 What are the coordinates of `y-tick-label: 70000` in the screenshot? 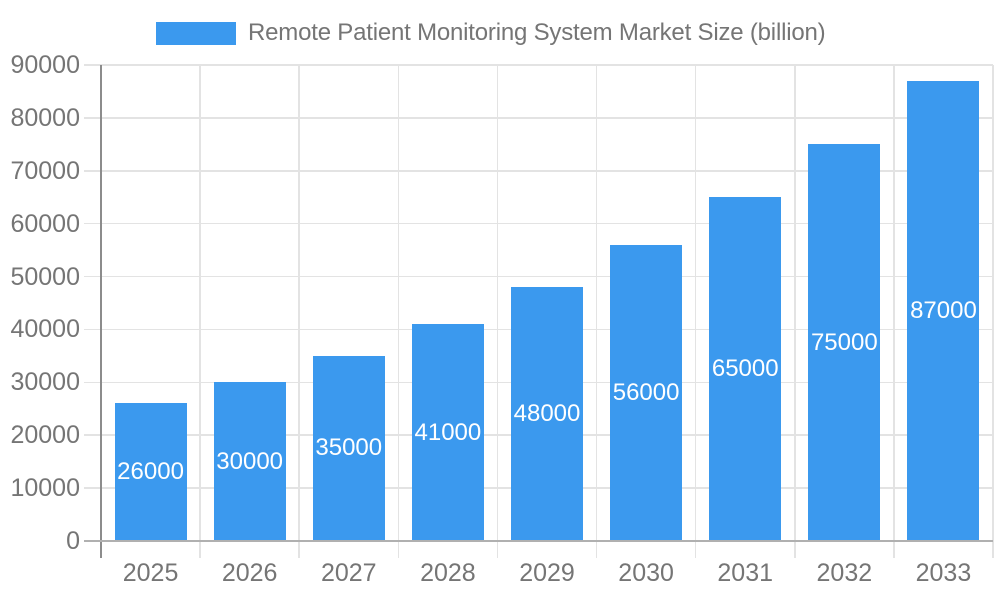 It's located at (45, 170).